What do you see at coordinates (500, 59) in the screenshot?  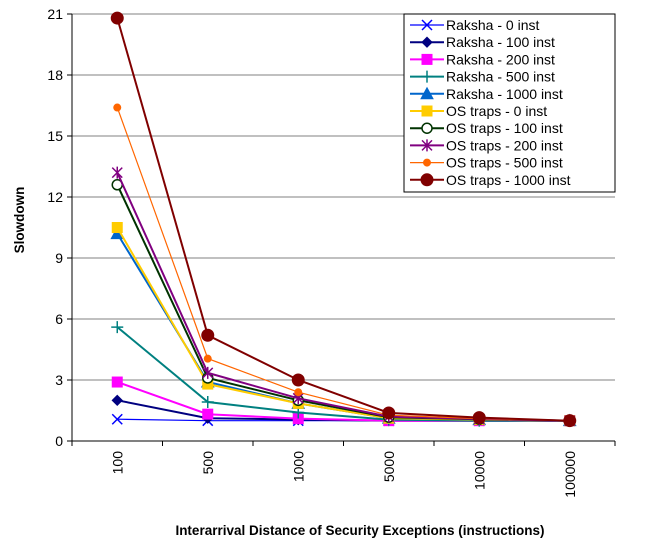 I see `legend-label: Raksha - 200 inst` at bounding box center [500, 59].